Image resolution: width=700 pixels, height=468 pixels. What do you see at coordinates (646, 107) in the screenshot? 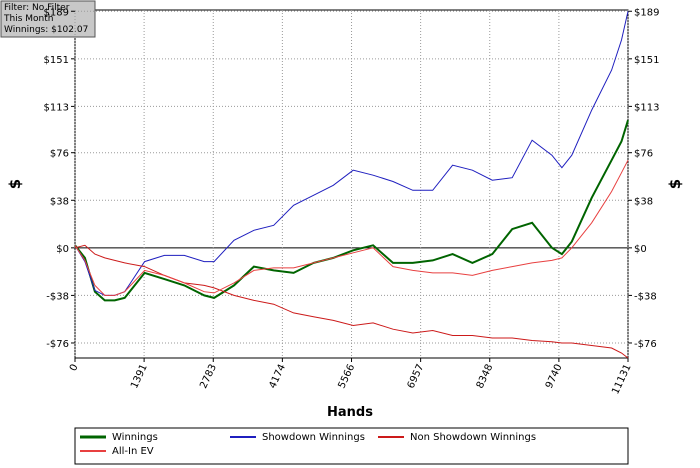
I see `y2-tick-label: $113` at bounding box center [646, 107].